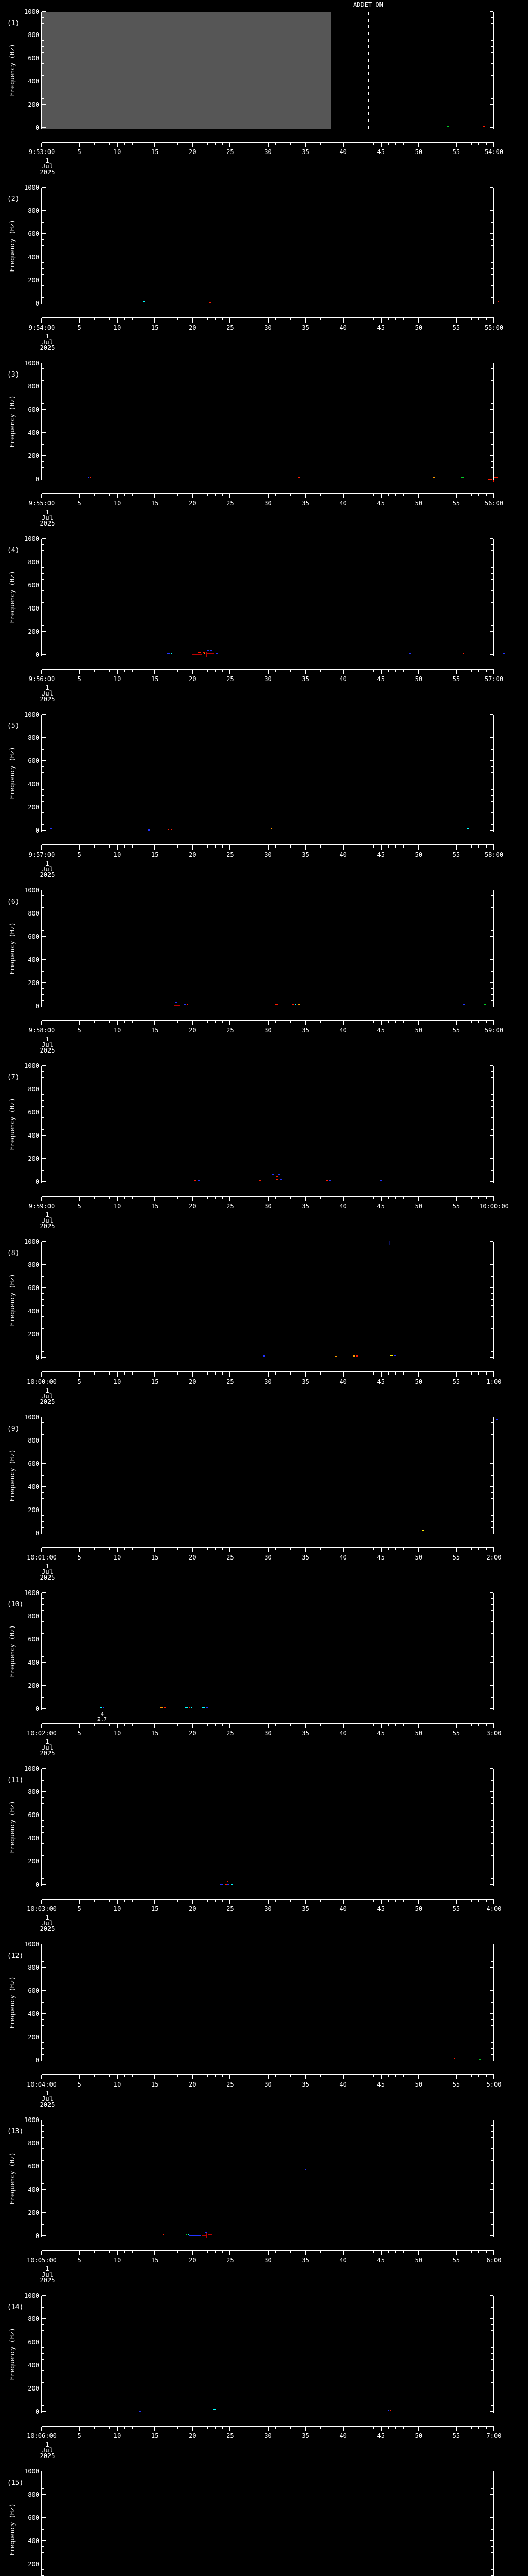  Describe the element at coordinates (494, 1206) in the screenshot. I see `end-time-label: 10:00:00` at that location.